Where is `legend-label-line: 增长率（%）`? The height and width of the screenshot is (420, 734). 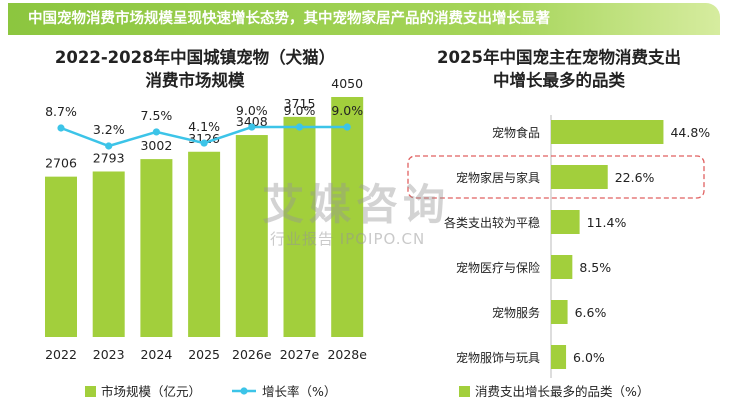 legend-label-line: 增长率（%） is located at coordinates (299, 391).